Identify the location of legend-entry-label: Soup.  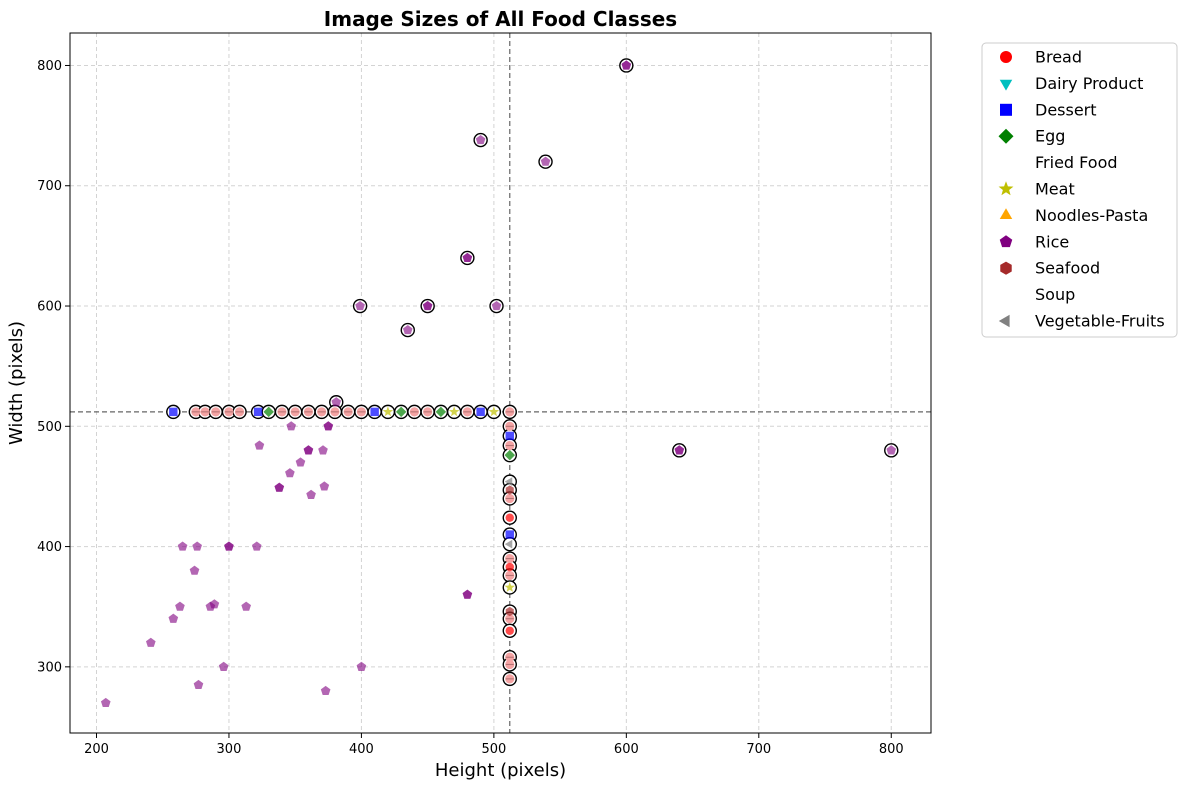
(1055, 294).